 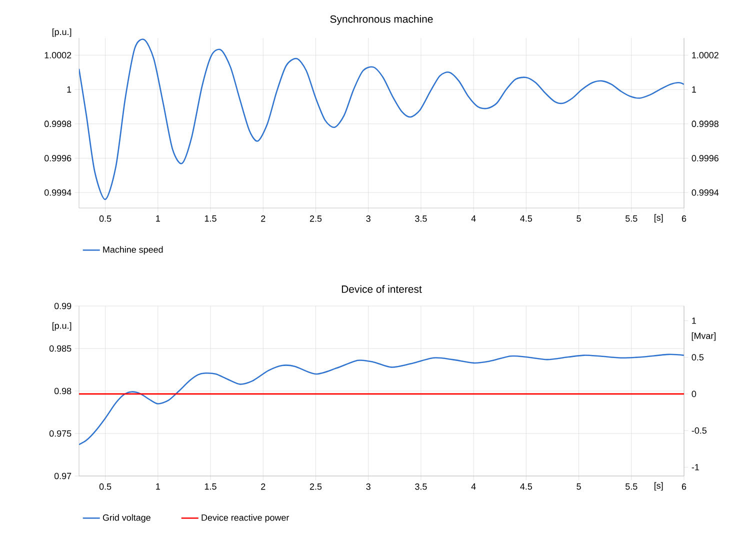 I want to click on y2-tick-label: 0, so click(x=694, y=394).